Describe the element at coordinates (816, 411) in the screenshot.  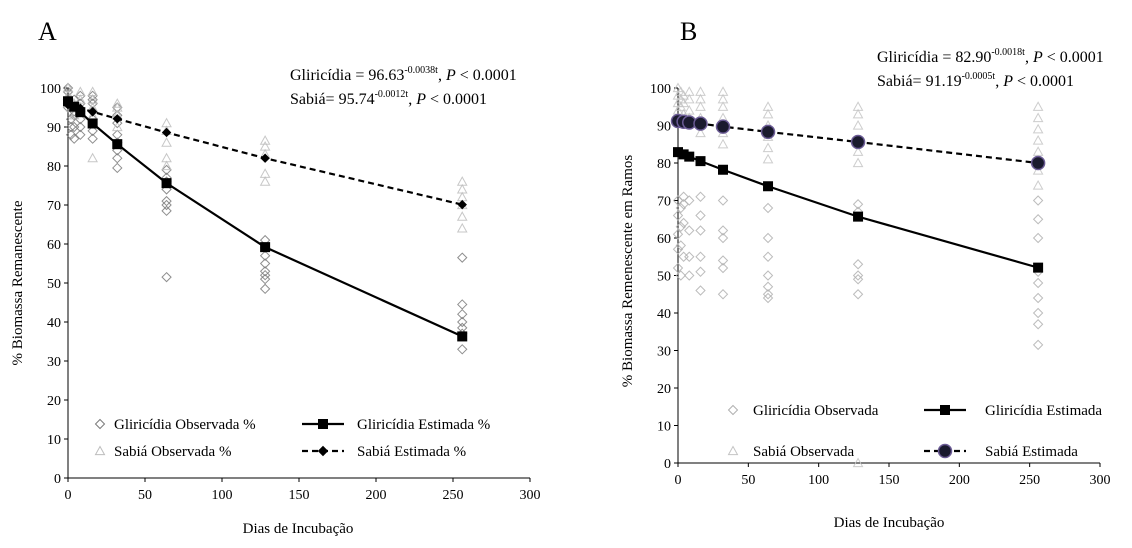
I see `legend-label: Gliricídia Observada` at that location.